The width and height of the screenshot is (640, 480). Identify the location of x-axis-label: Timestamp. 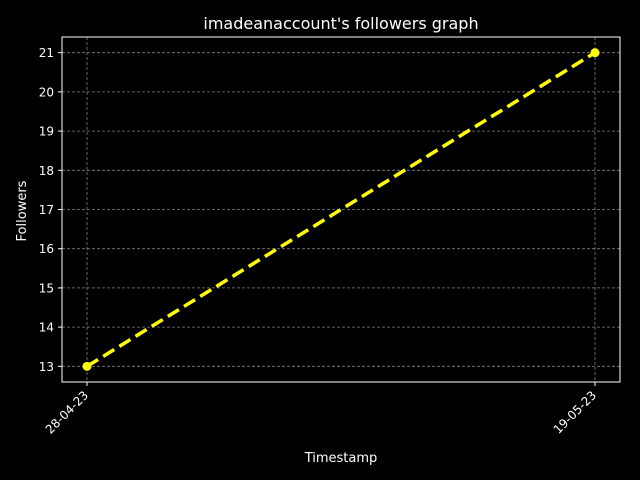
(341, 458).